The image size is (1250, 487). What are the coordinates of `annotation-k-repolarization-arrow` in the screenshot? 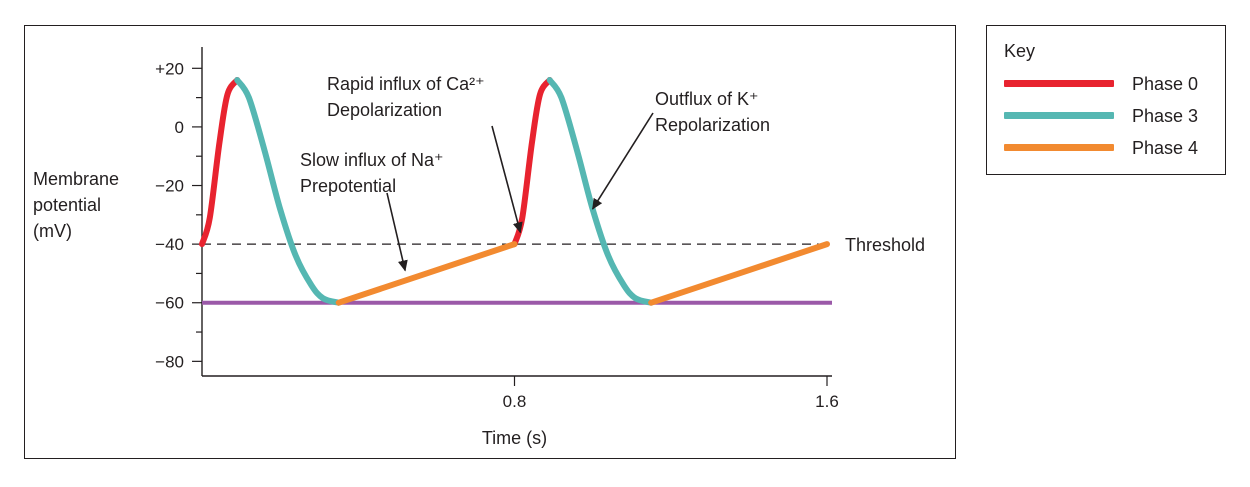 It's located at (622, 161).